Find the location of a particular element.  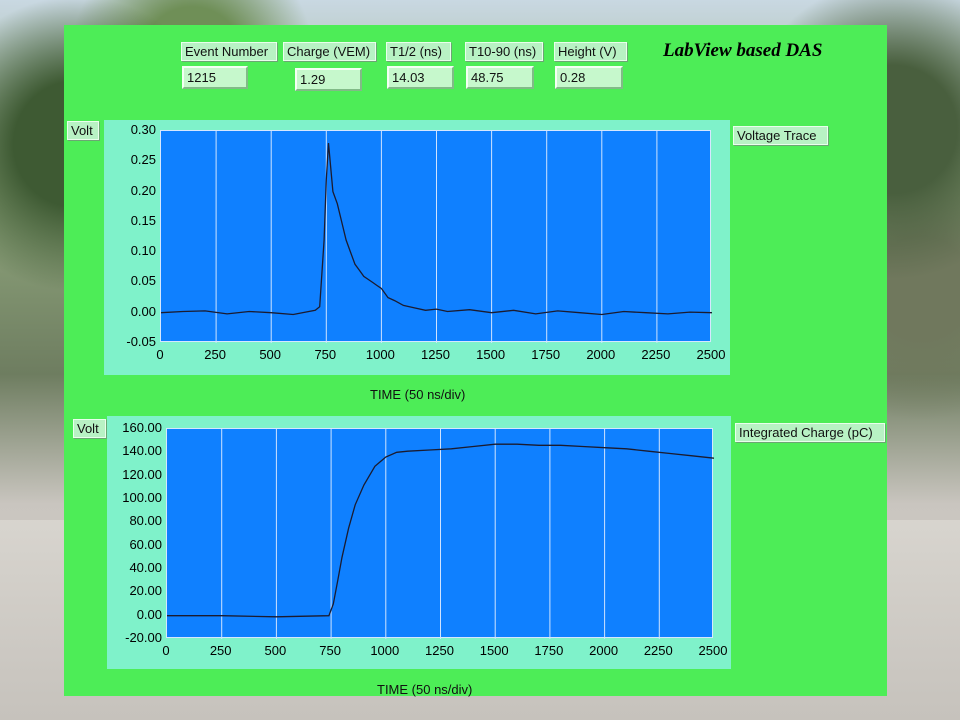

voltage-trace-title: Voltage Trace is located at coordinates (780, 135).